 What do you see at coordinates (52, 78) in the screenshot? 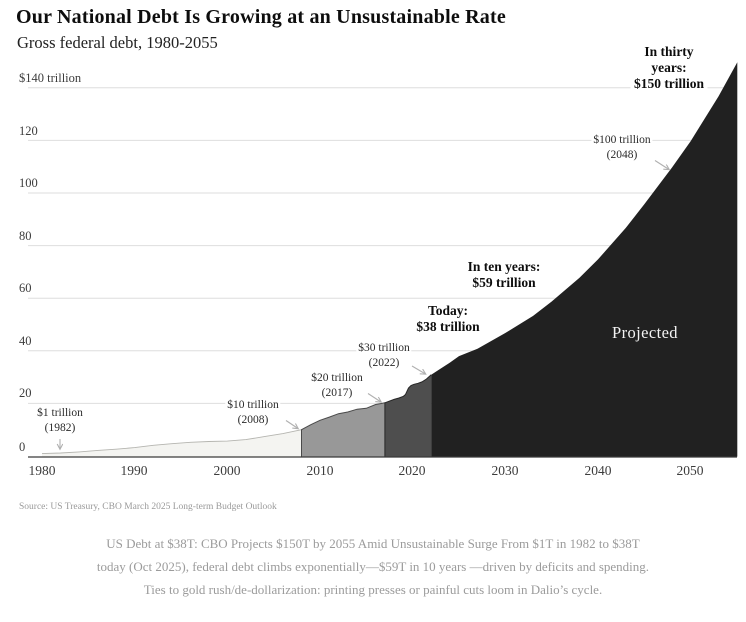
I see `y-axis-label-140: $140 trillion` at bounding box center [52, 78].